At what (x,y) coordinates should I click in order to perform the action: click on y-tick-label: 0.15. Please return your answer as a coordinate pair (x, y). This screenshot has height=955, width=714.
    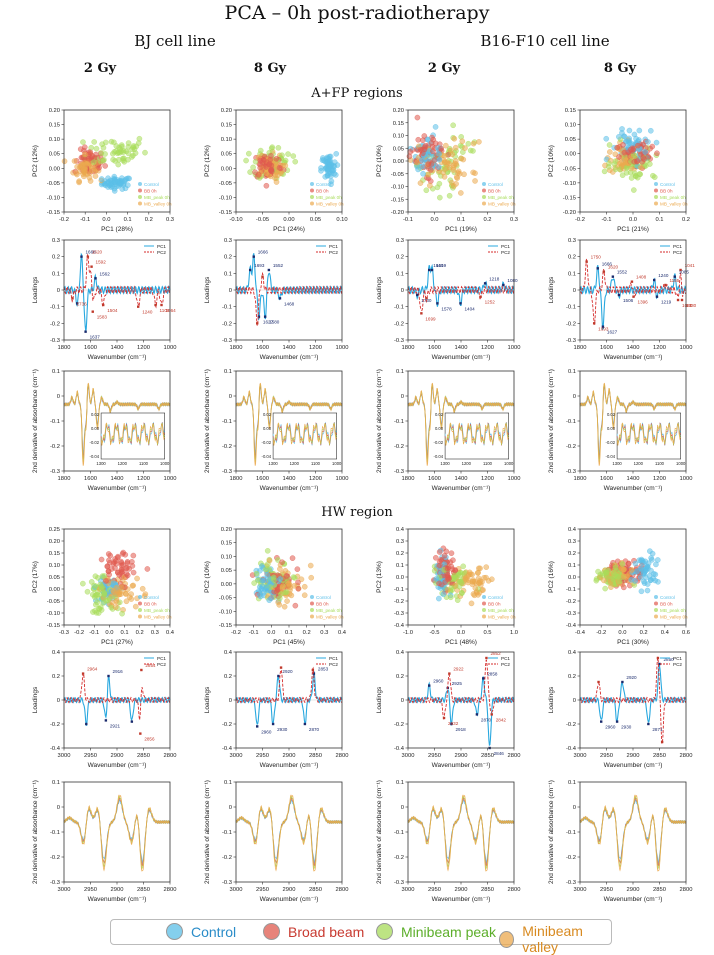
    Looking at the image, I should click on (398, 124).